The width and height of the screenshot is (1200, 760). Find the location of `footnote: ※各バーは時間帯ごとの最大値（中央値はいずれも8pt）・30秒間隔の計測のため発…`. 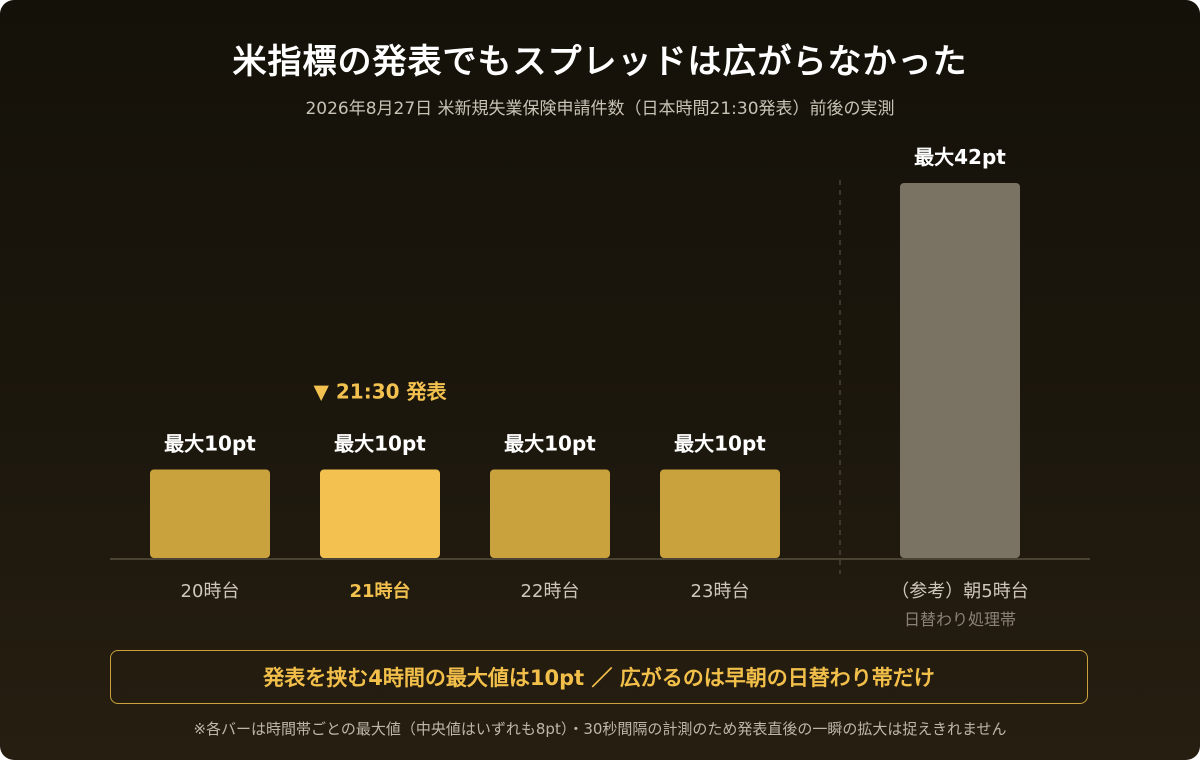

footnote: ※各バーは時間帯ごとの最大値（中央値はいずれも8pt）・30秒間隔の計測のため発… is located at coordinates (600, 729).